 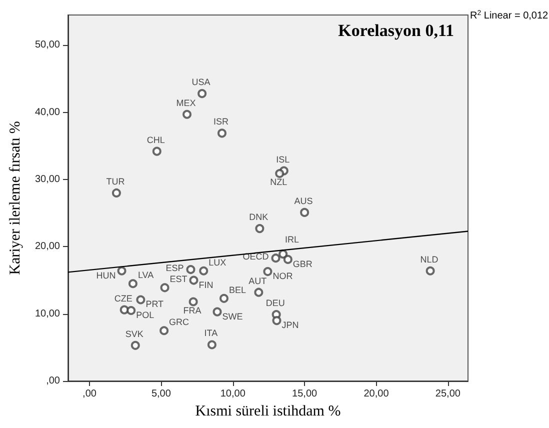 What do you see at coordinates (123, 298) in the screenshot?
I see `data-label: CZE` at bounding box center [123, 298].